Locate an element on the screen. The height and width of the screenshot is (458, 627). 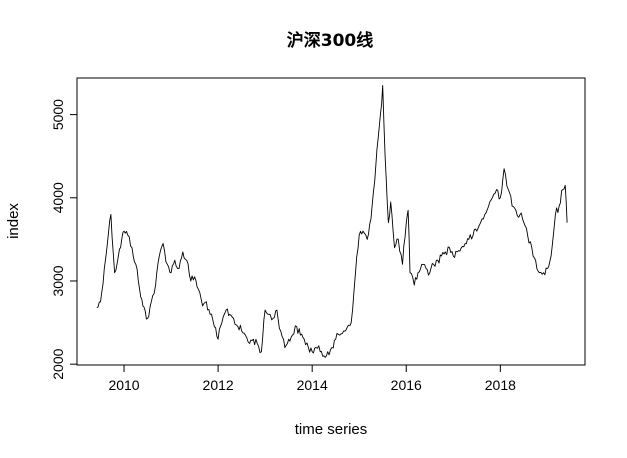
y-tick-label: 2000 is located at coordinates (58, 363).